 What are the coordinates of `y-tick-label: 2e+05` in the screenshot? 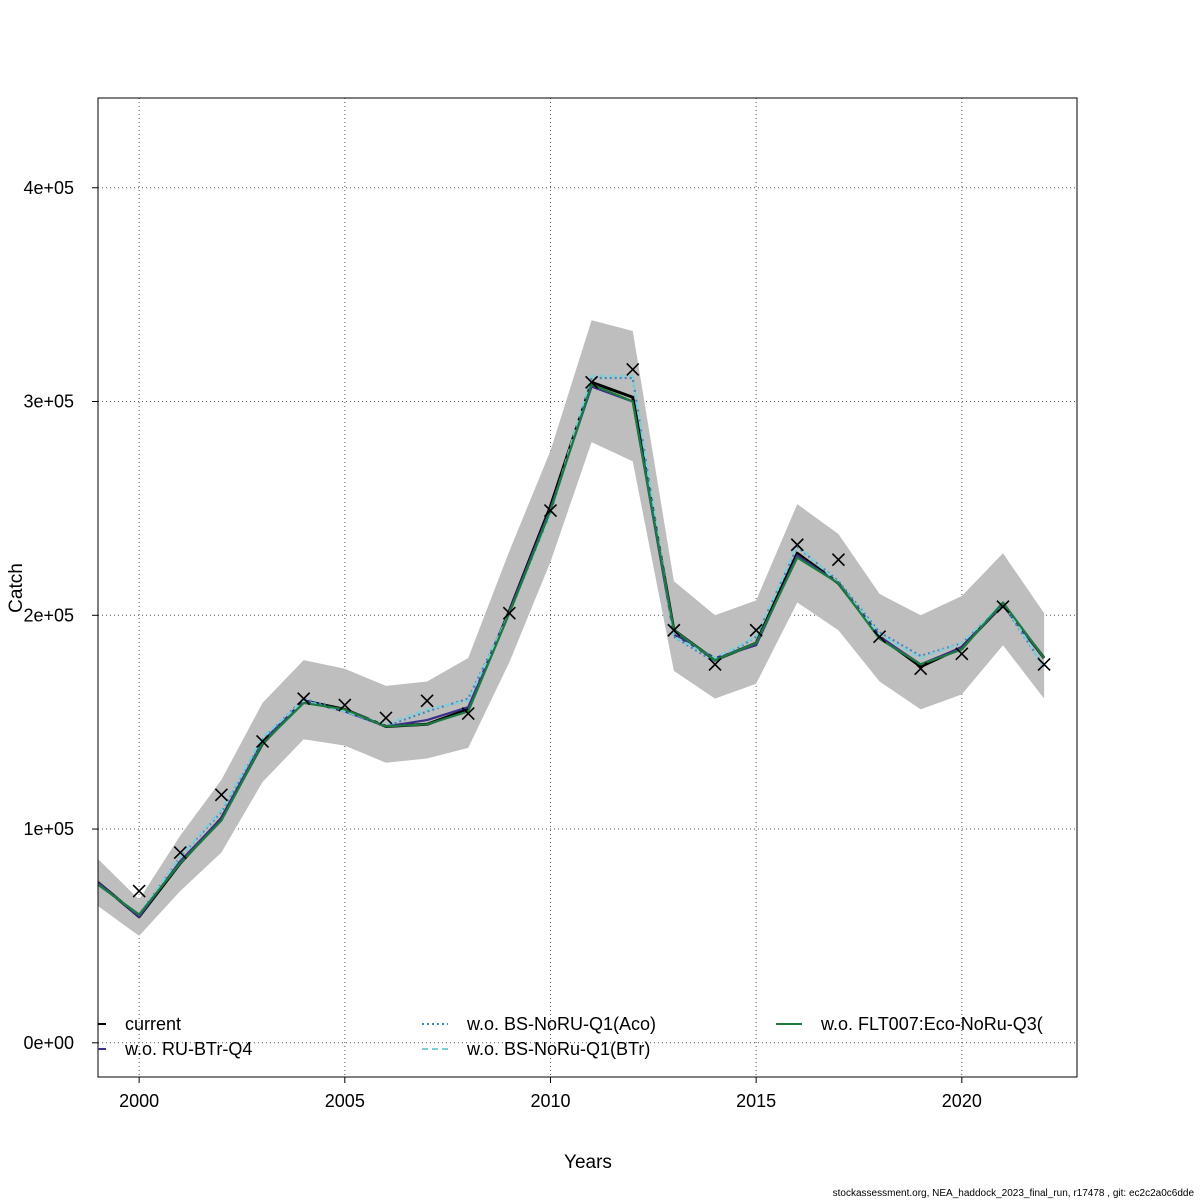 It's located at (48, 615).